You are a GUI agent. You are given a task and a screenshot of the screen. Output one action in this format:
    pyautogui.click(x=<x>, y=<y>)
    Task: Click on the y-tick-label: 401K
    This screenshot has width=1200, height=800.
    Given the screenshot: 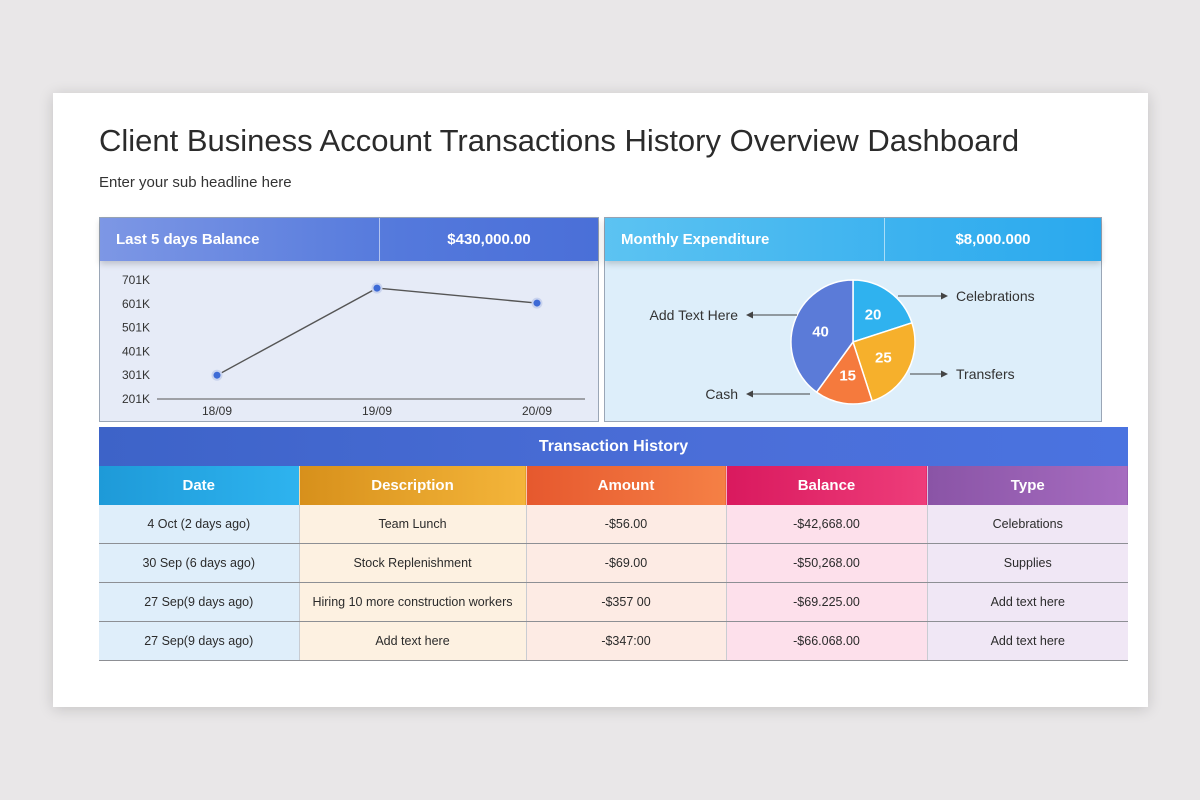 What is the action you would take?
    pyautogui.click(x=136, y=351)
    